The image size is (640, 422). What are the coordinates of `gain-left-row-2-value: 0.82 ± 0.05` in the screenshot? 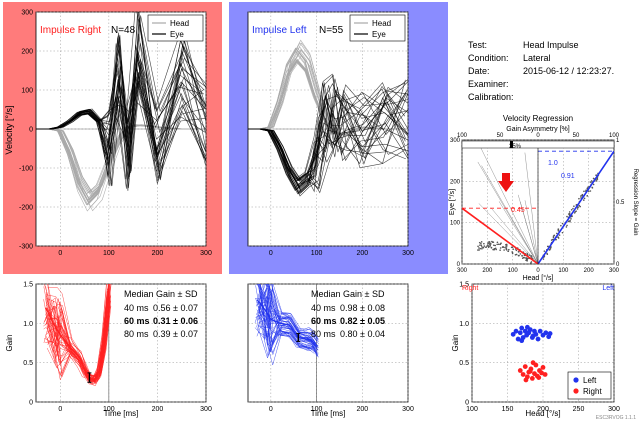 It's located at (362, 321).